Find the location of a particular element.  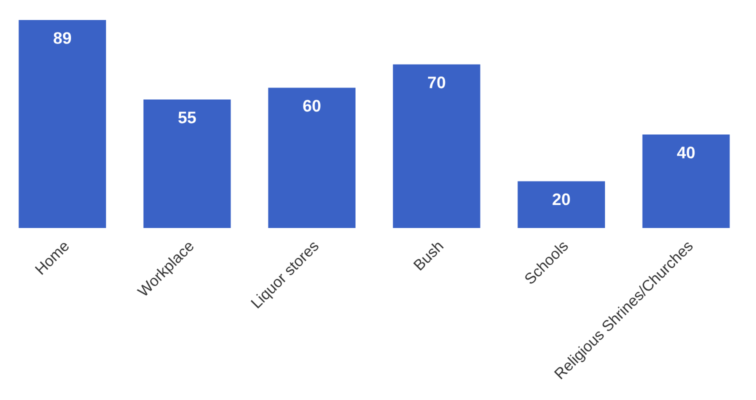

data-label: 70 is located at coordinates (437, 82).